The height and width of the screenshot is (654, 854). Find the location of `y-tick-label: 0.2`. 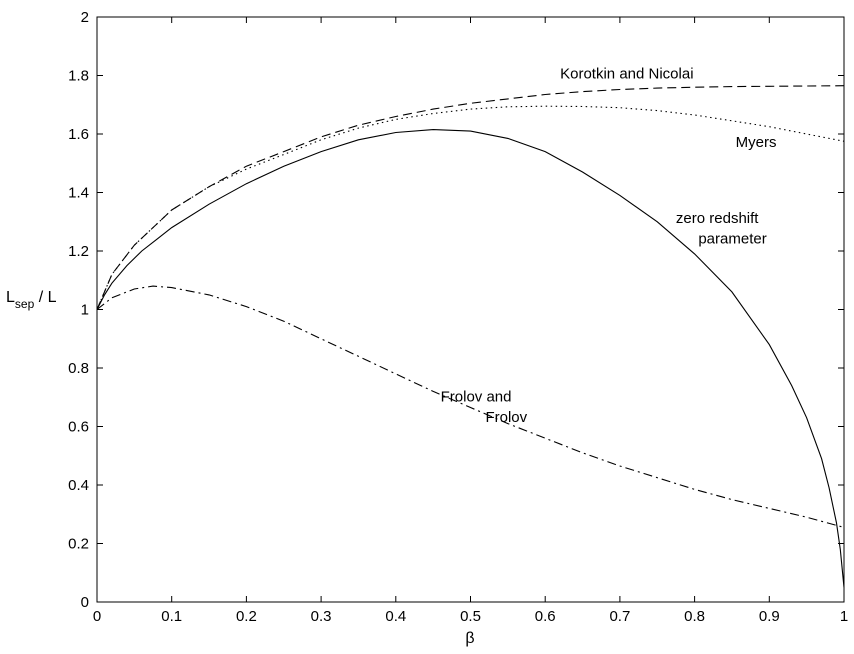

y-tick-label: 0.2 is located at coordinates (78, 544).